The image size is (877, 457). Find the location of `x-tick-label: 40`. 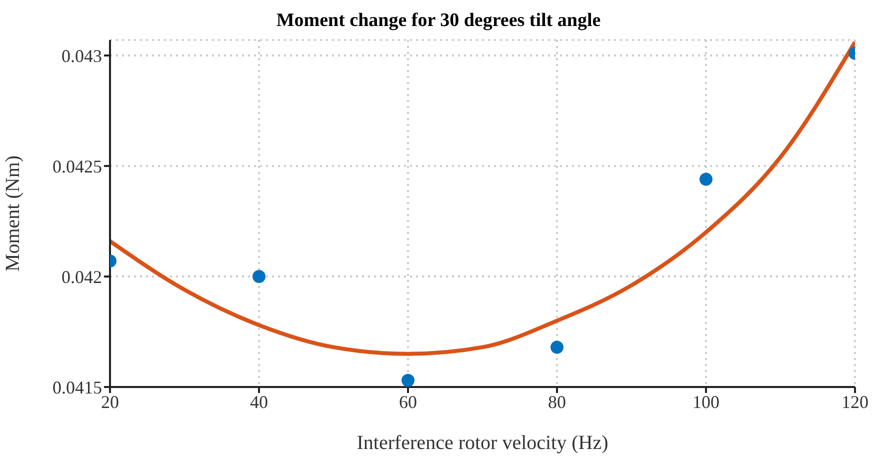

x-tick-label: 40 is located at coordinates (259, 402).